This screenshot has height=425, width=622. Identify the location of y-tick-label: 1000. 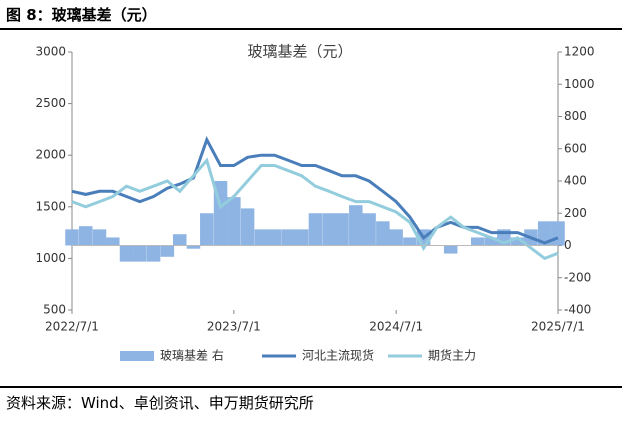
(50, 258).